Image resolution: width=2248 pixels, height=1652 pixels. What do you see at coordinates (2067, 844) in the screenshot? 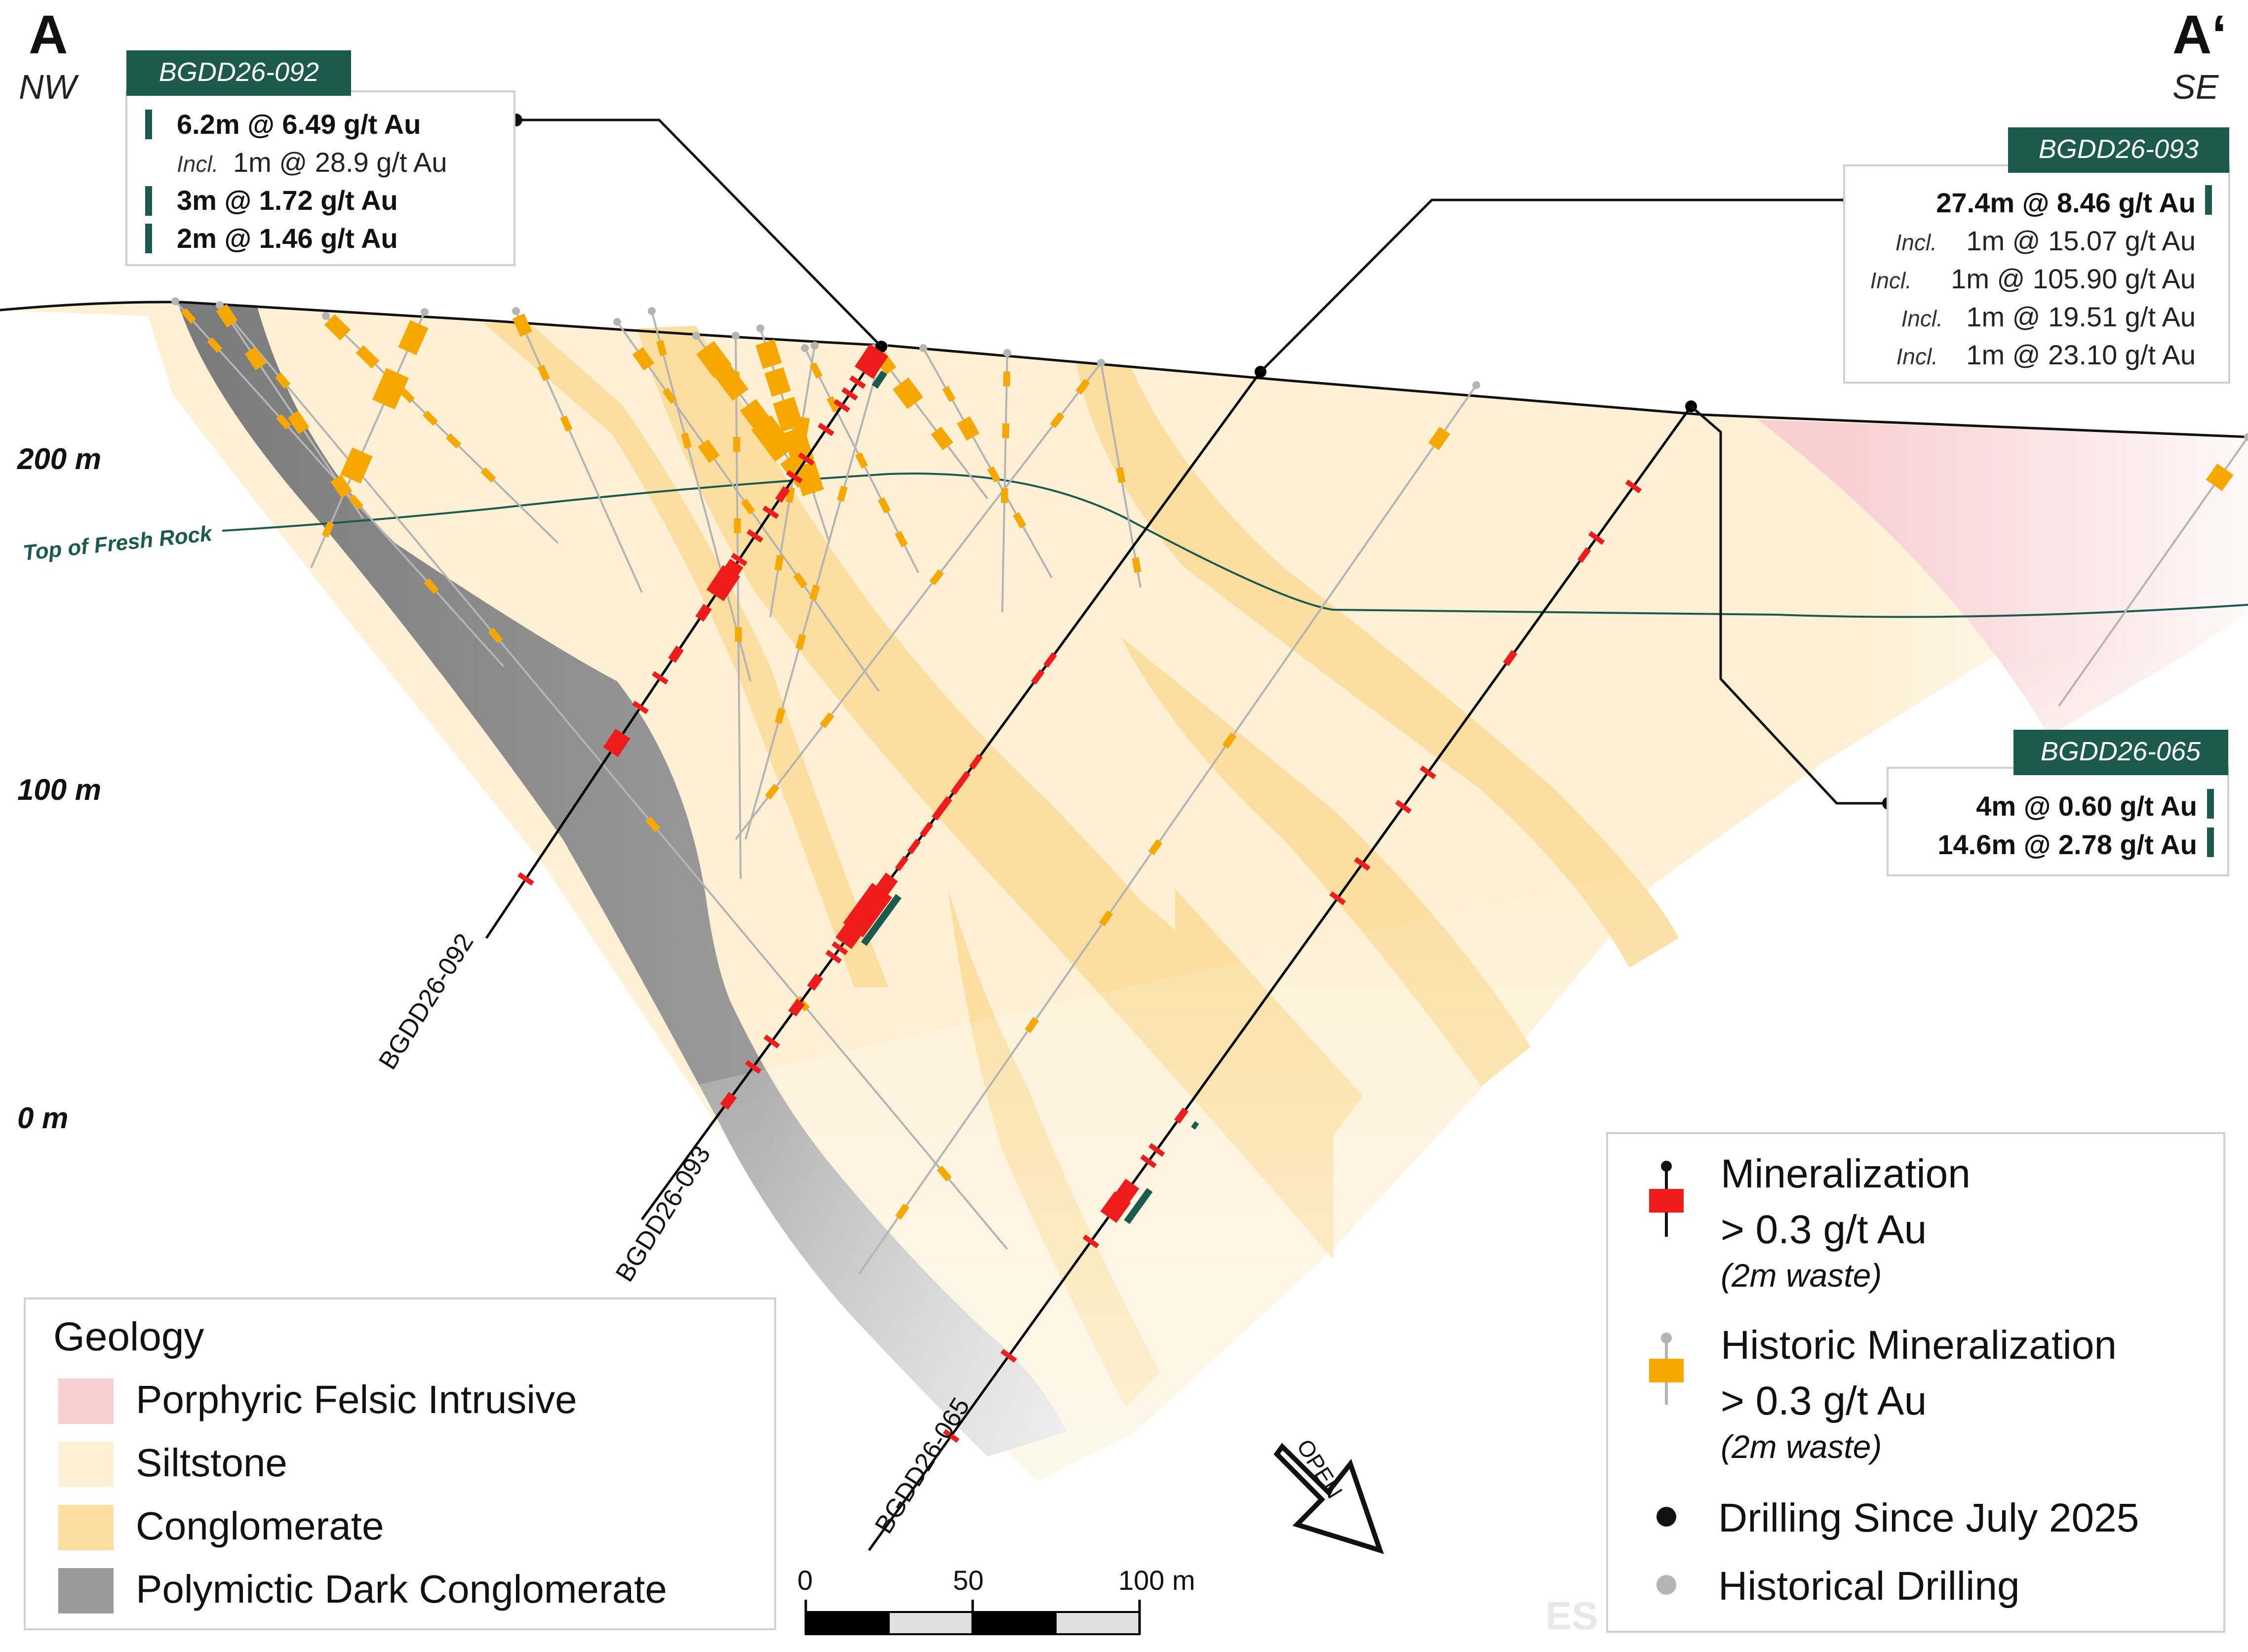
I see `intercept-065-2: 14.6m @ 2.78 g/t Au` at bounding box center [2067, 844].